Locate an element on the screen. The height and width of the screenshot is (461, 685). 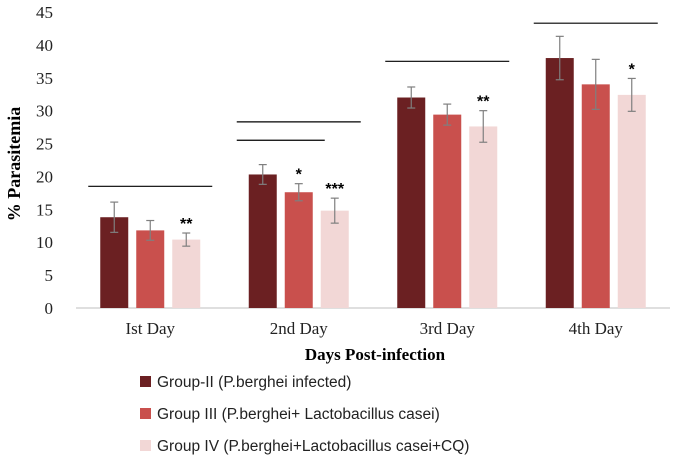
significance-marker: *** is located at coordinates (334, 189).